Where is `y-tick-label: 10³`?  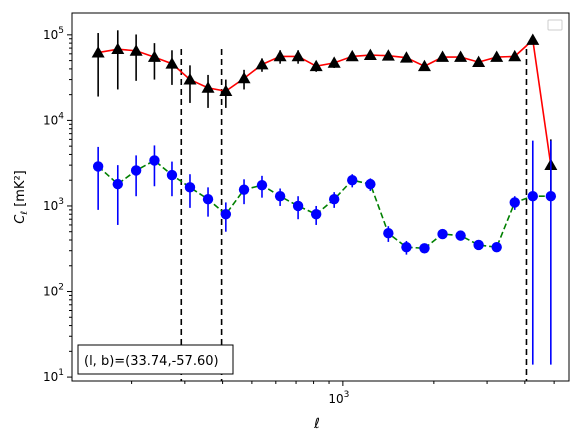
y-tick-label: 10³ is located at coordinates (53, 205).